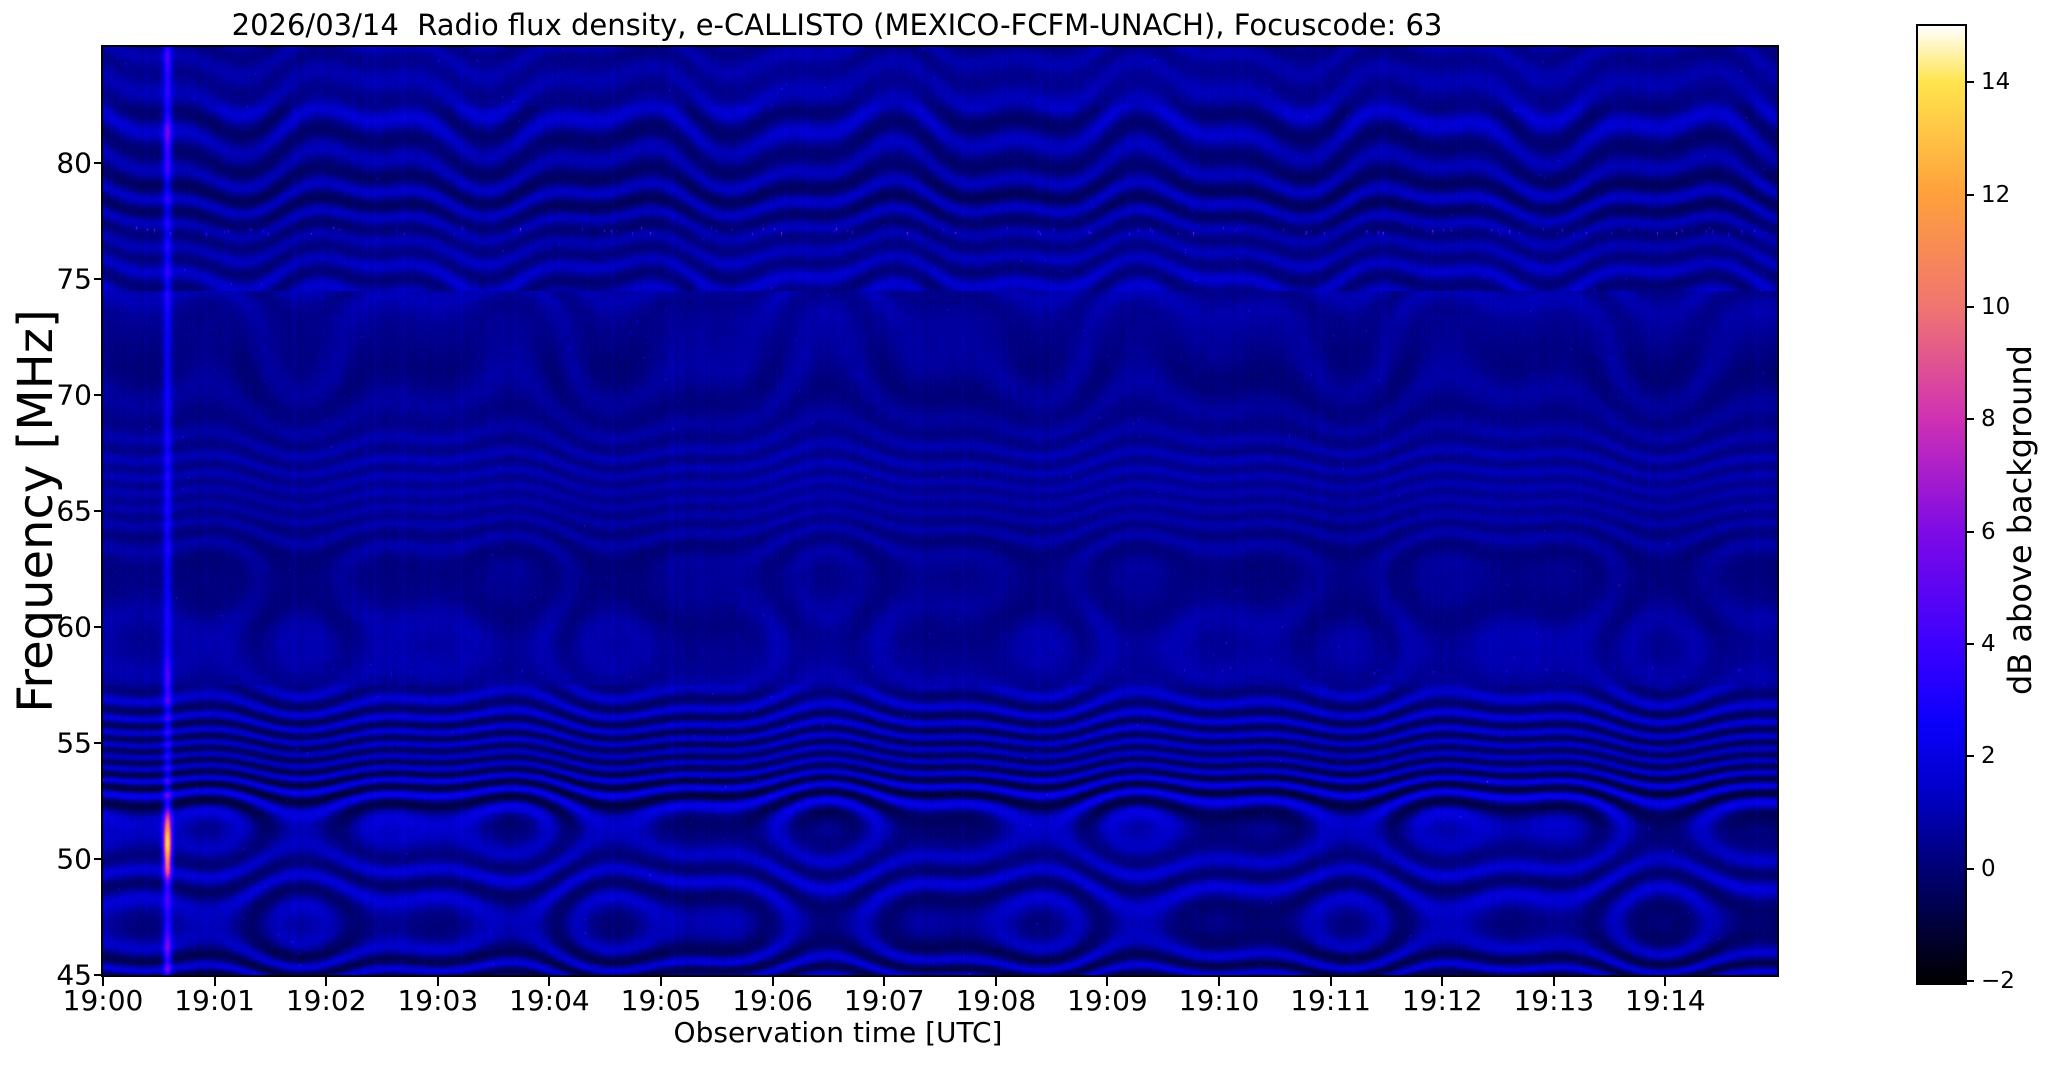 Image resolution: width=2047 pixels, height=1067 pixels. What do you see at coordinates (1988, 531) in the screenshot?
I see `colorbar-tick-label: 6` at bounding box center [1988, 531].